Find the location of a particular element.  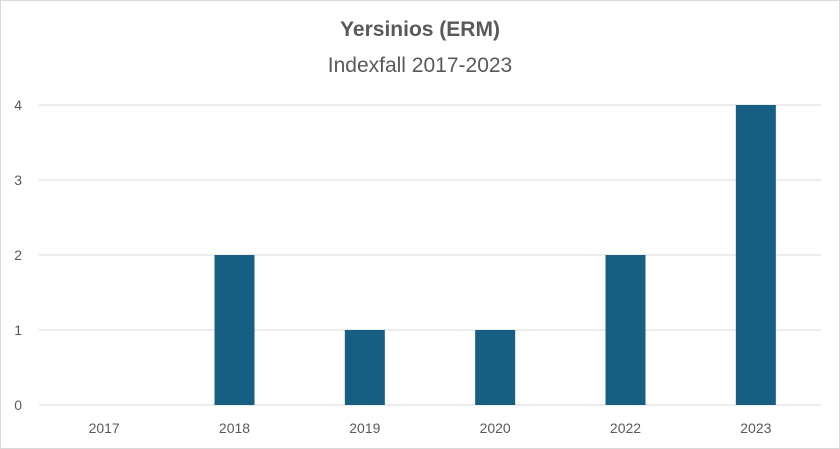

y-tick-label: 0 is located at coordinates (18, 405).